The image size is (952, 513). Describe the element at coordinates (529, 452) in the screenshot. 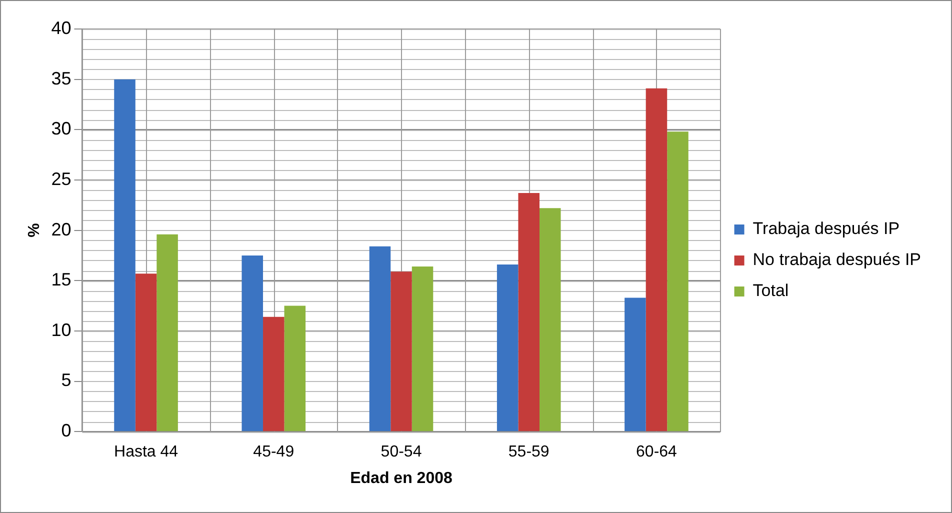

I see `x-tick-label: 55-59` at that location.